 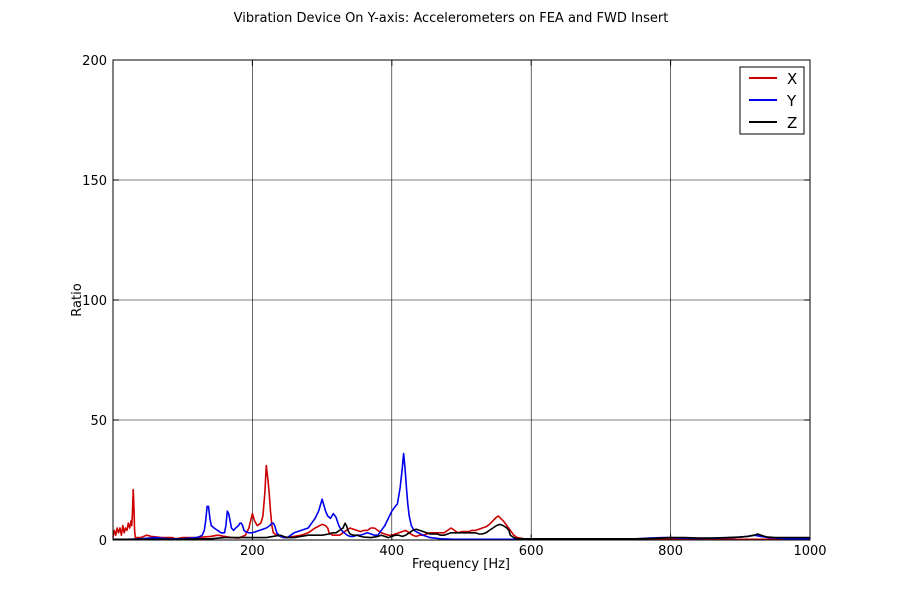 I want to click on y-axis-label: Ratio, so click(x=77, y=299).